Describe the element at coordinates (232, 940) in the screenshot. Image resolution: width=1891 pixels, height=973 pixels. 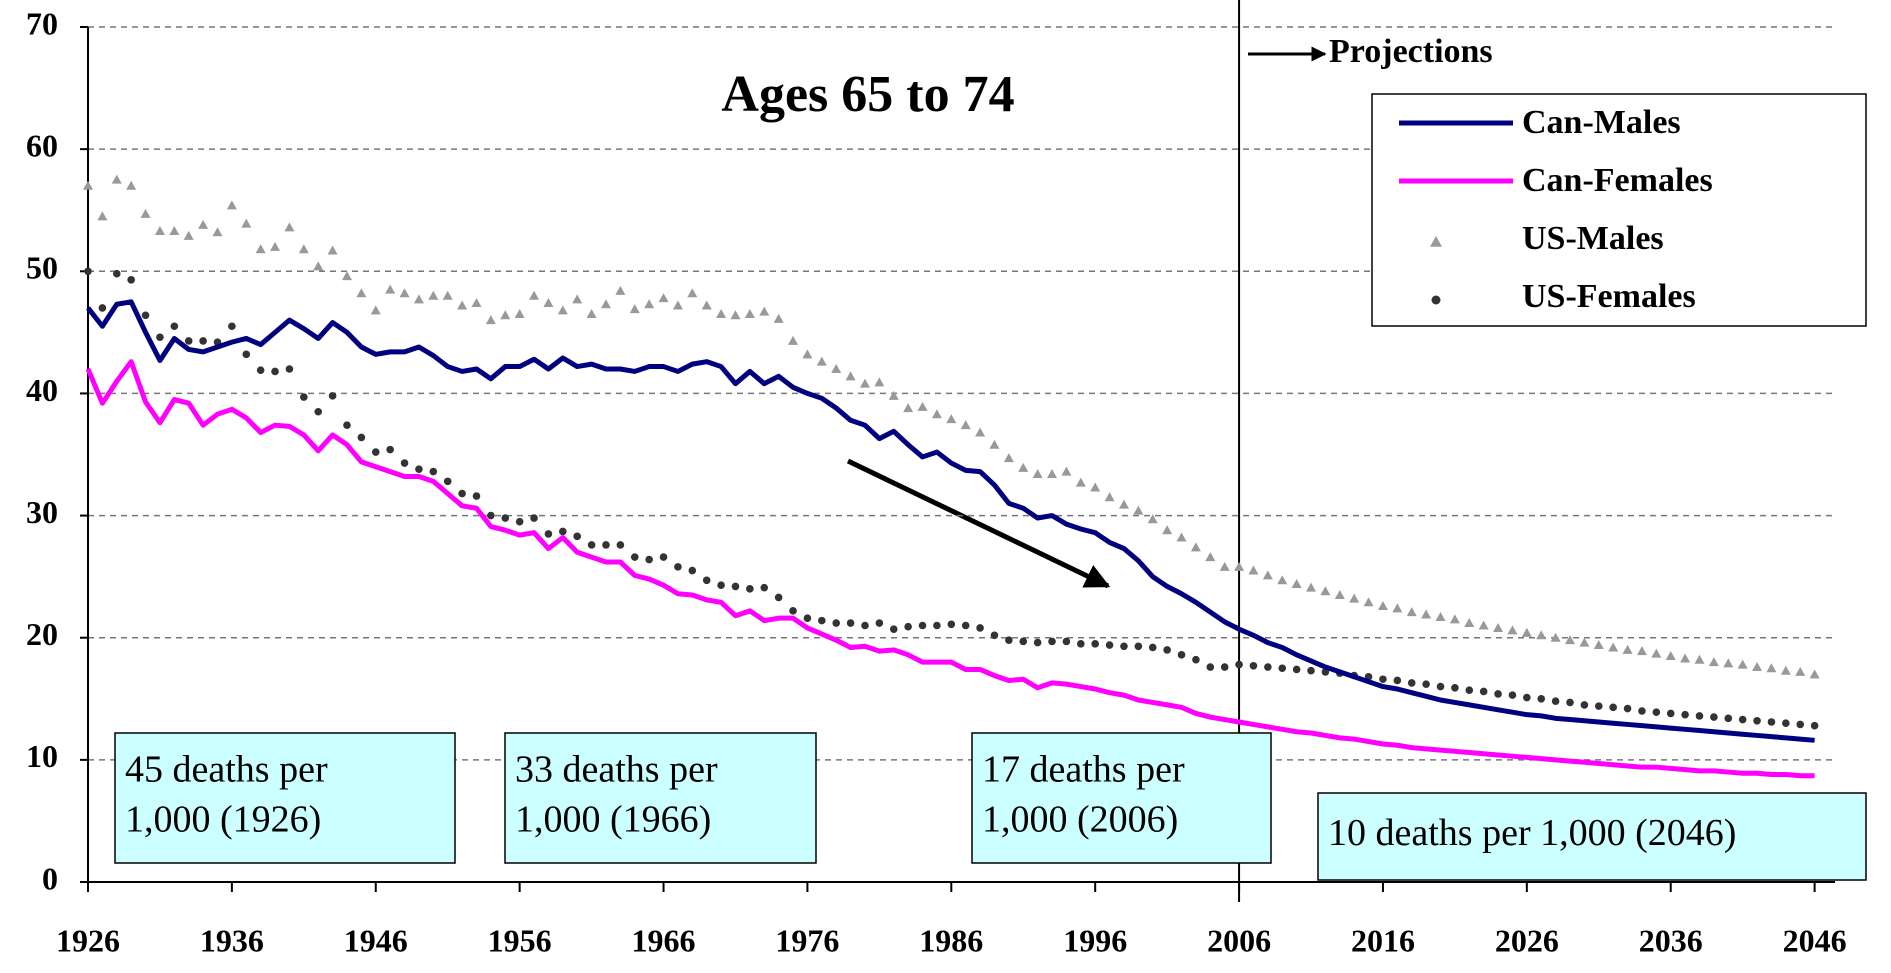
I see `x-tick-label: 1936` at that location.